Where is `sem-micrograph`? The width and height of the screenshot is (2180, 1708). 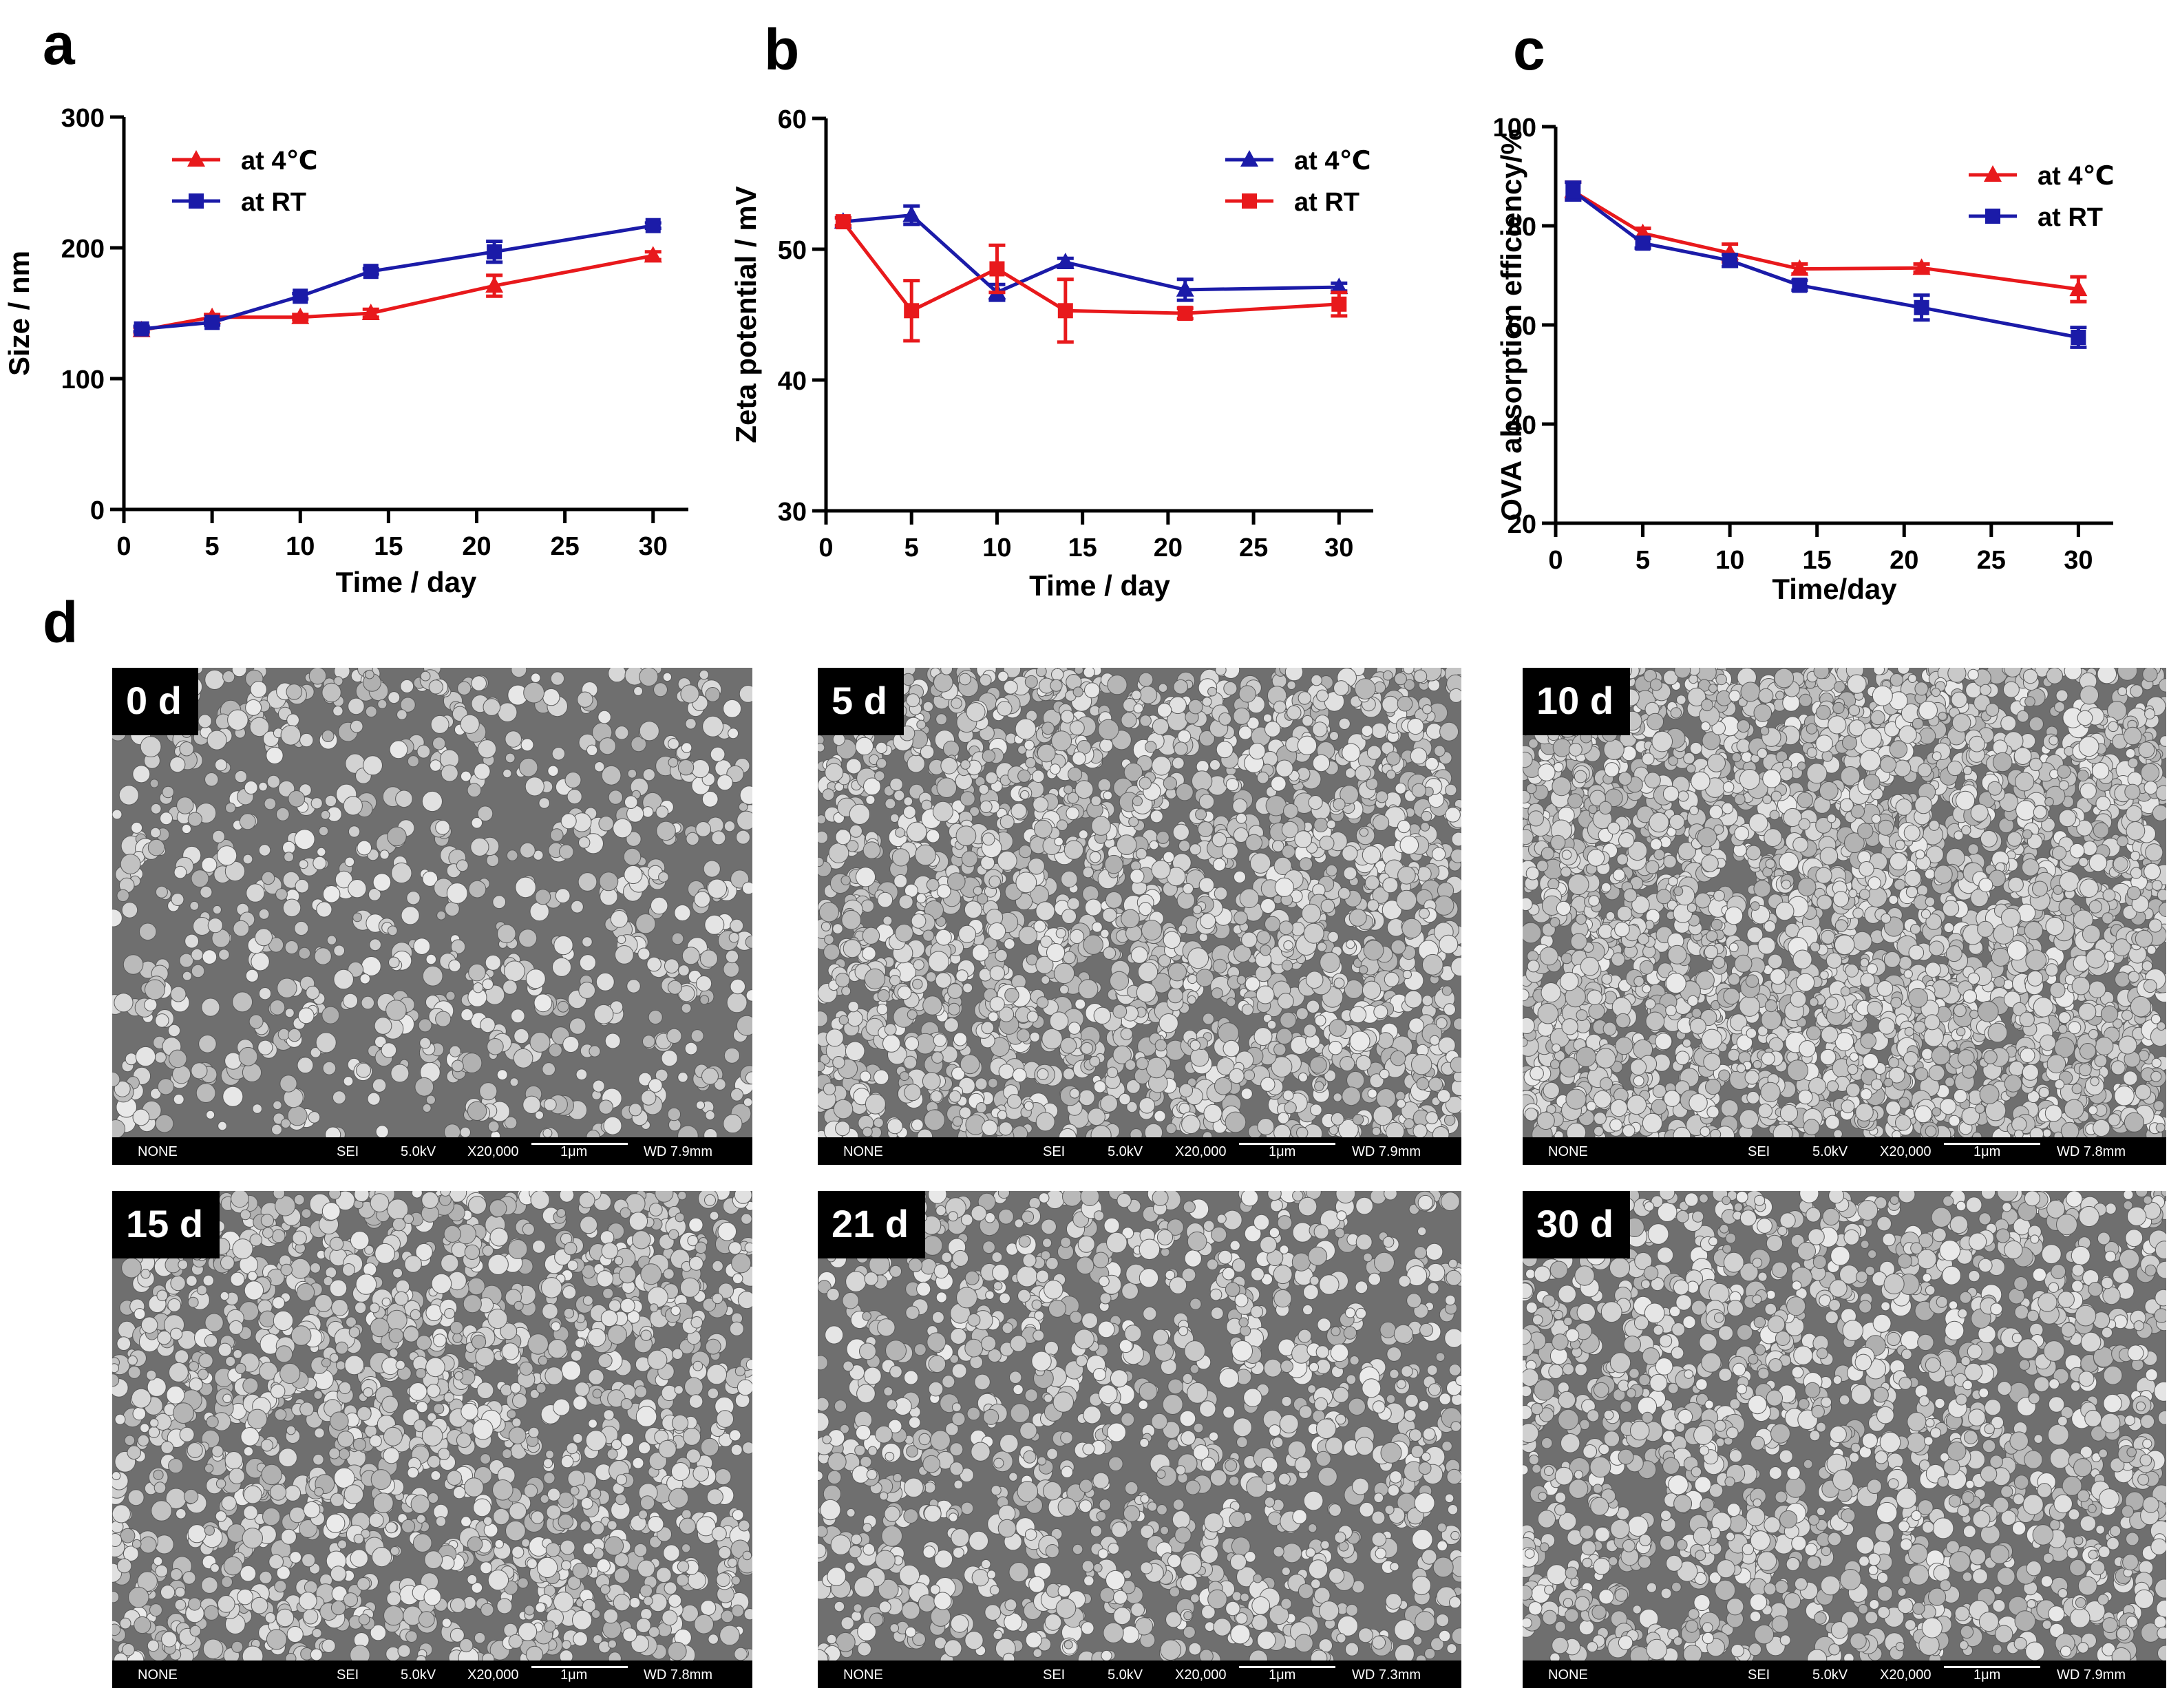 sem-micrograph is located at coordinates (1845, 1425).